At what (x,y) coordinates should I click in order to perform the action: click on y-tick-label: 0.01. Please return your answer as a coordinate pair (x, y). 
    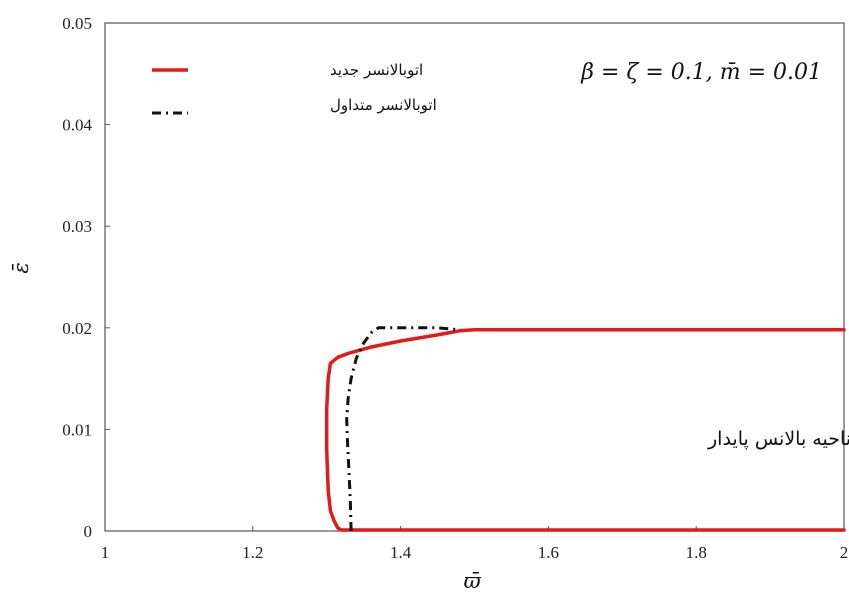
    Looking at the image, I should click on (77, 429).